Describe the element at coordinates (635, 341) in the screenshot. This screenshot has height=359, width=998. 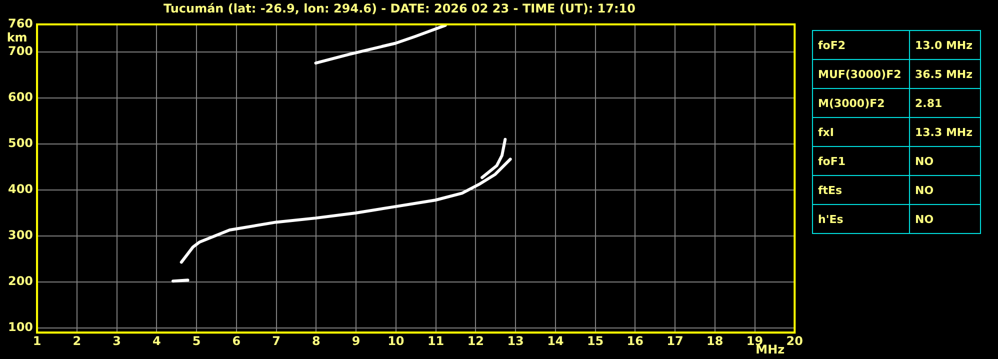
I see `x-tick-label: 16` at that location.